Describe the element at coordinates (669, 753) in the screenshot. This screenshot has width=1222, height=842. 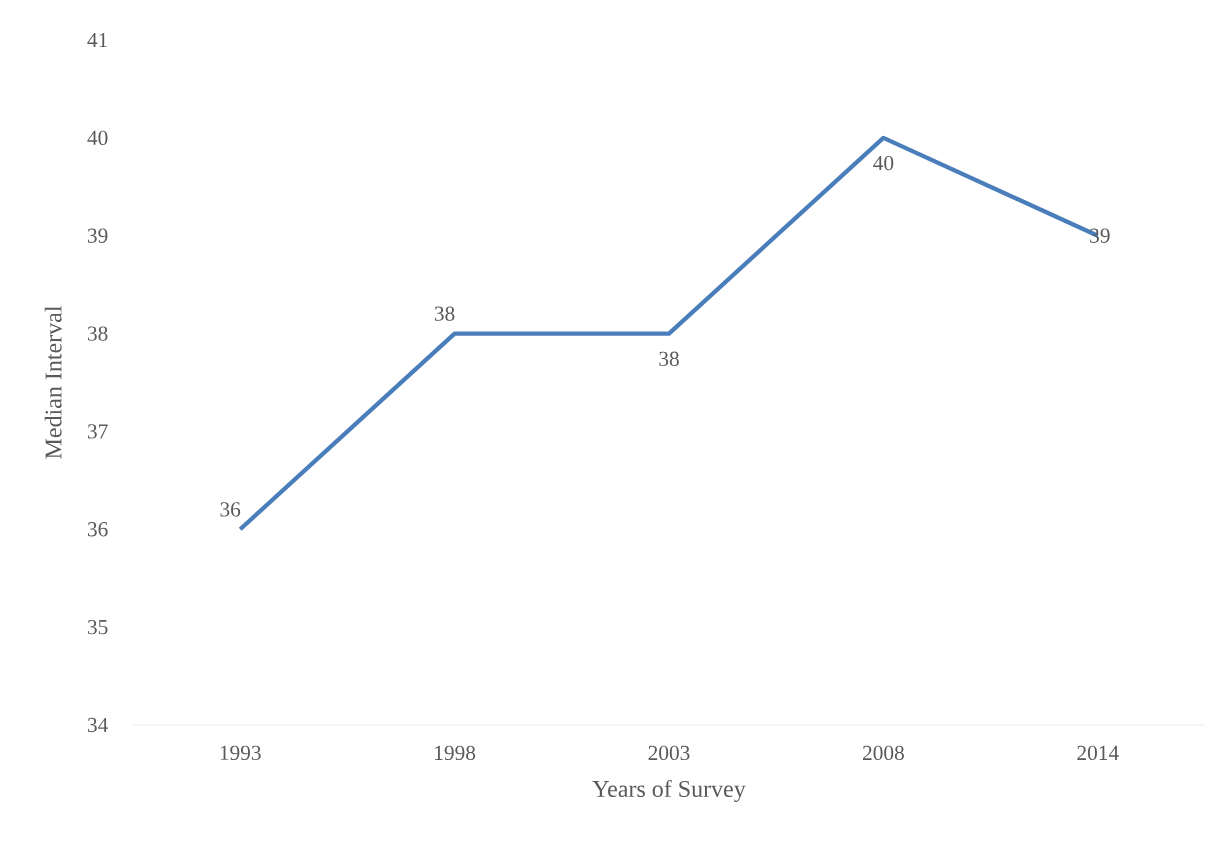
I see `x-tick-label: 2003` at that location.